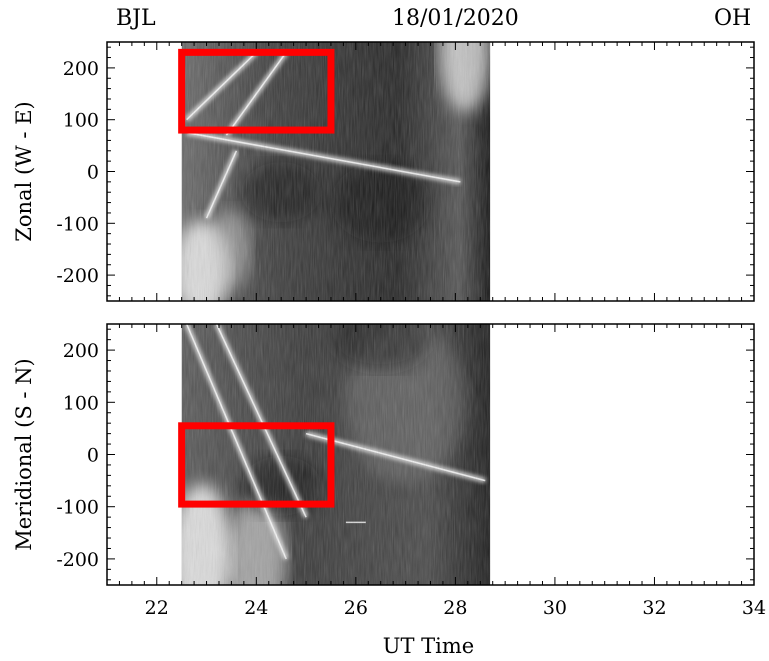  I want to click on meridional-y-tick-label: 0, so click(93, 456).